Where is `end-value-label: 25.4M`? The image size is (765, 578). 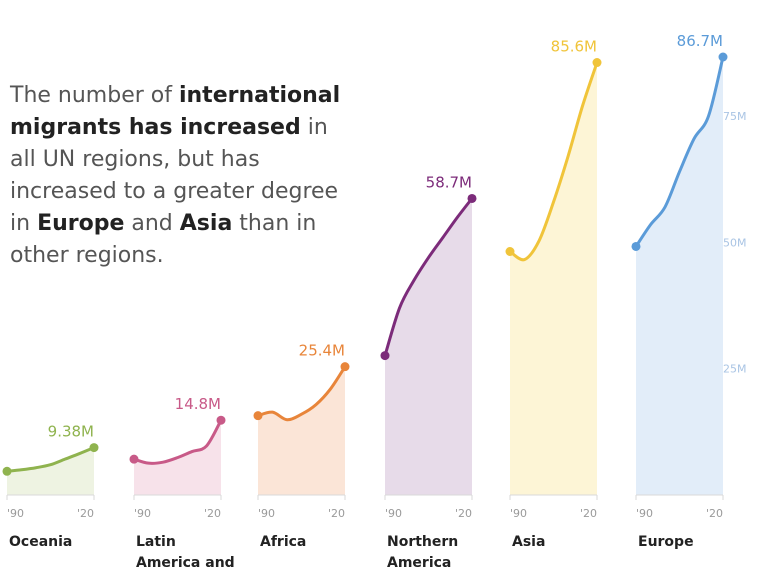 end-value-label: 25.4M is located at coordinates (322, 351).